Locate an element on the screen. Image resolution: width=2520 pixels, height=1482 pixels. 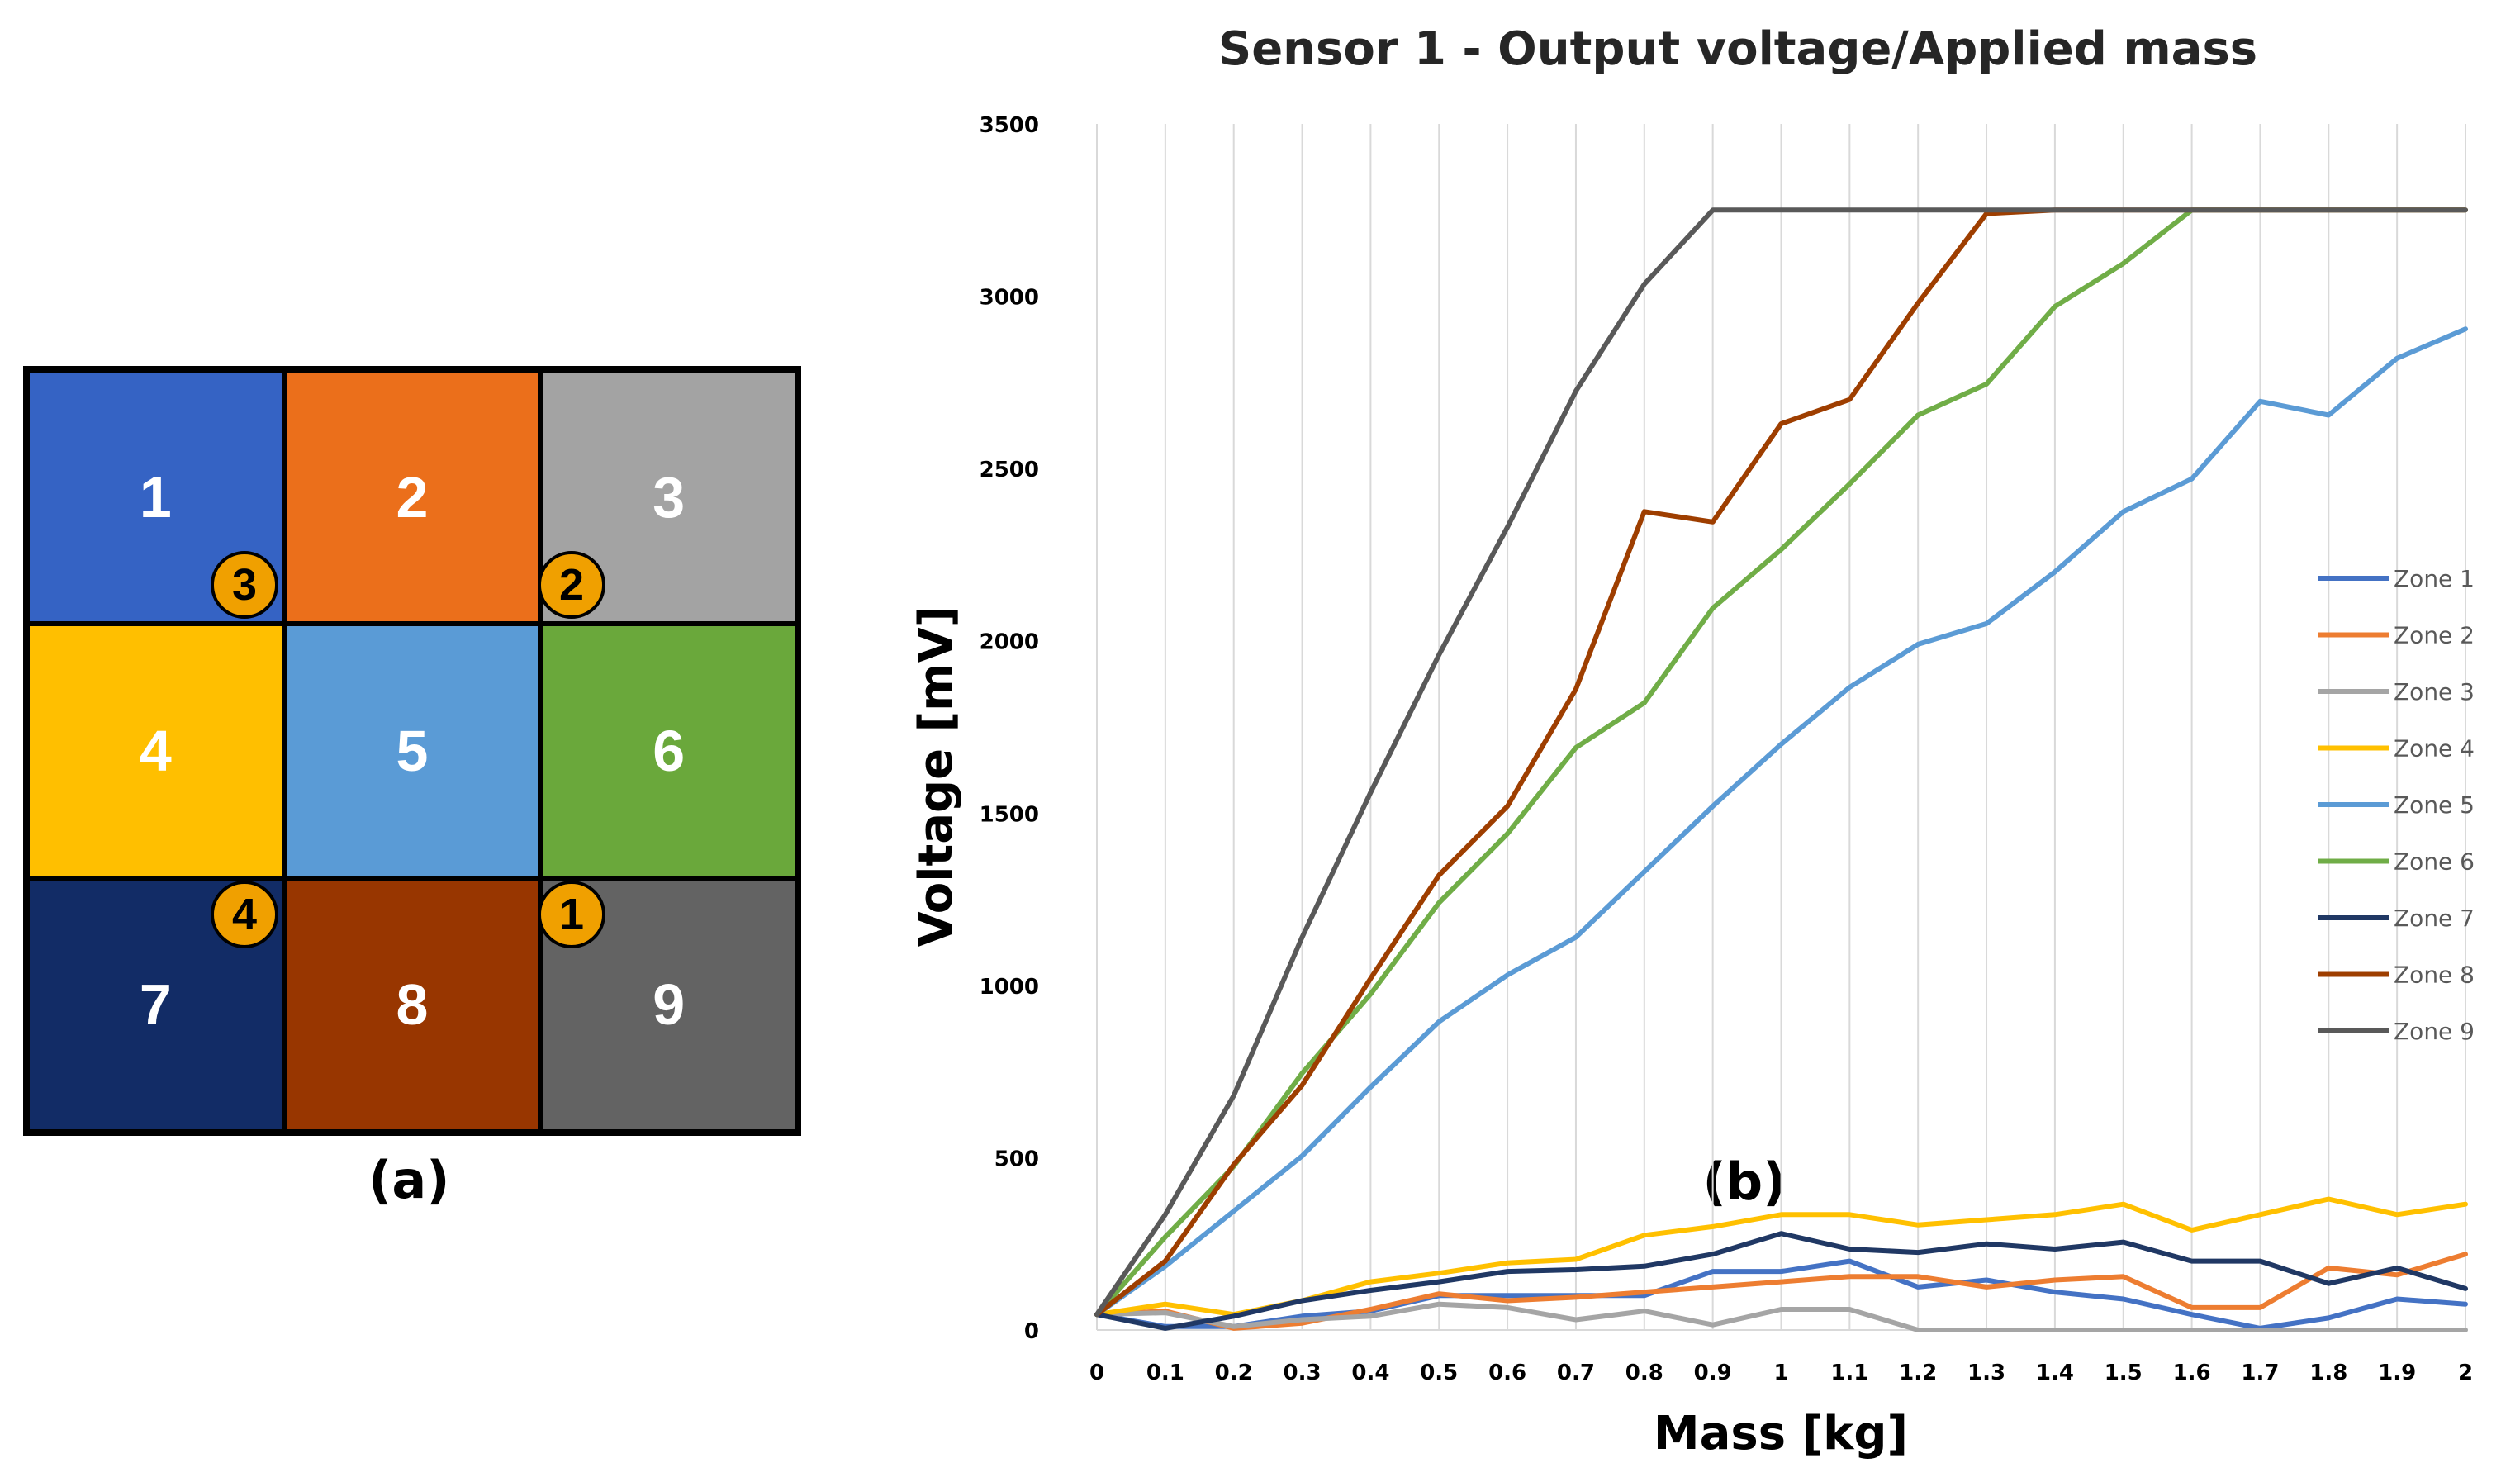
marker-3: 3 is located at coordinates (244, 585).